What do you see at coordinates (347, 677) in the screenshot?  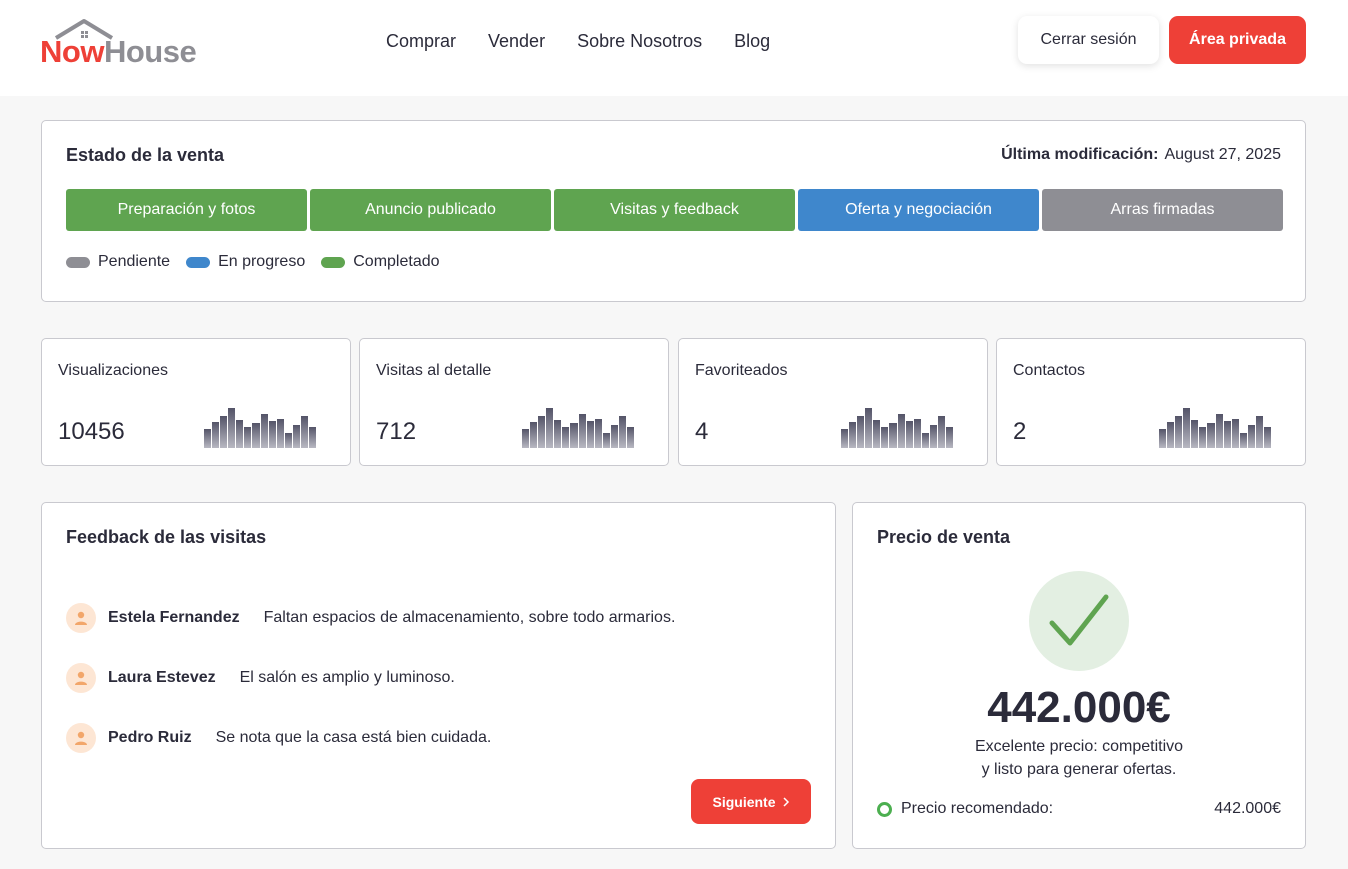 I see `feedback-text: El salón es amplio y luminoso.` at bounding box center [347, 677].